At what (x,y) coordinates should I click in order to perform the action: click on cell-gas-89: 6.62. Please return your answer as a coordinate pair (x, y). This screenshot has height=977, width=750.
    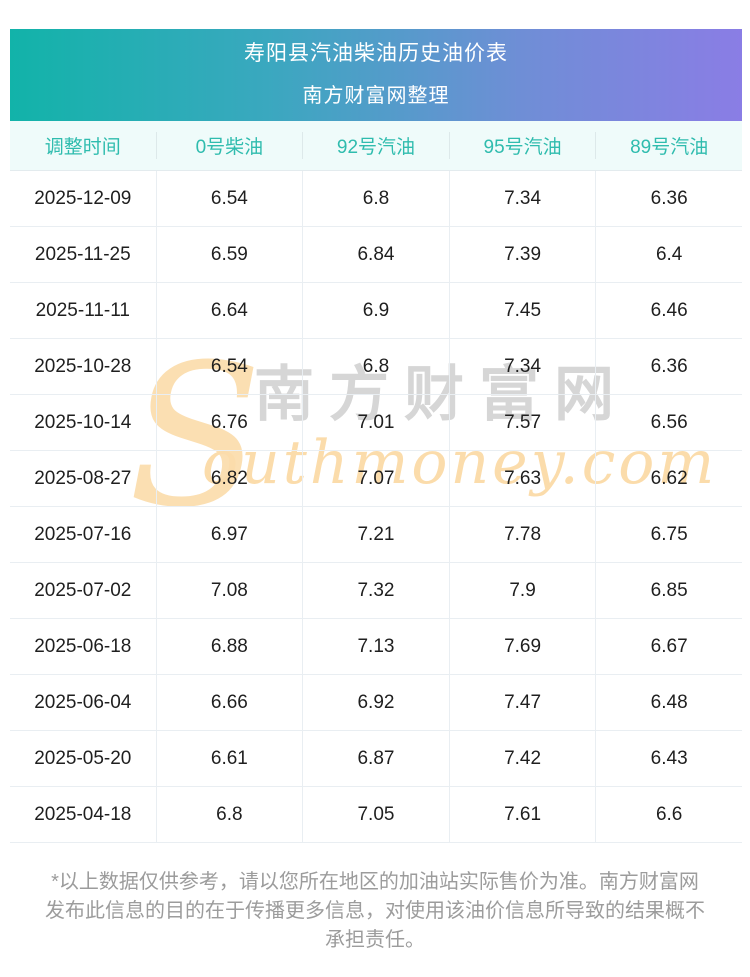
    Looking at the image, I should click on (668, 478).